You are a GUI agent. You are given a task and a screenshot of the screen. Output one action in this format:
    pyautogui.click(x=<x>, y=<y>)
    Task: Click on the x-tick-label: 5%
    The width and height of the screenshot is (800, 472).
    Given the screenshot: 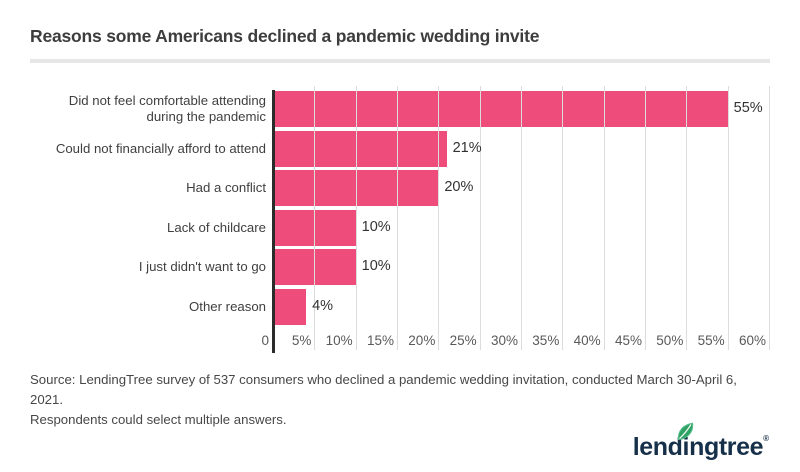 What is the action you would take?
    pyautogui.click(x=301, y=340)
    